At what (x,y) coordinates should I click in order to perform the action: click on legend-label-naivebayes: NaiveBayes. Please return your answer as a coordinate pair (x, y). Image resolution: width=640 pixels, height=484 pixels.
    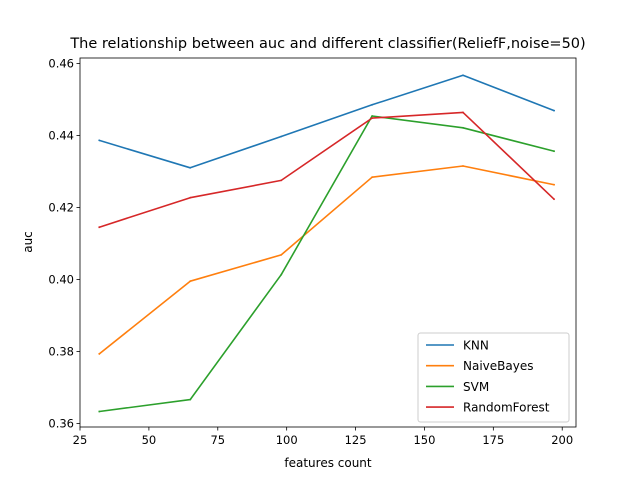
    Looking at the image, I should click on (498, 366).